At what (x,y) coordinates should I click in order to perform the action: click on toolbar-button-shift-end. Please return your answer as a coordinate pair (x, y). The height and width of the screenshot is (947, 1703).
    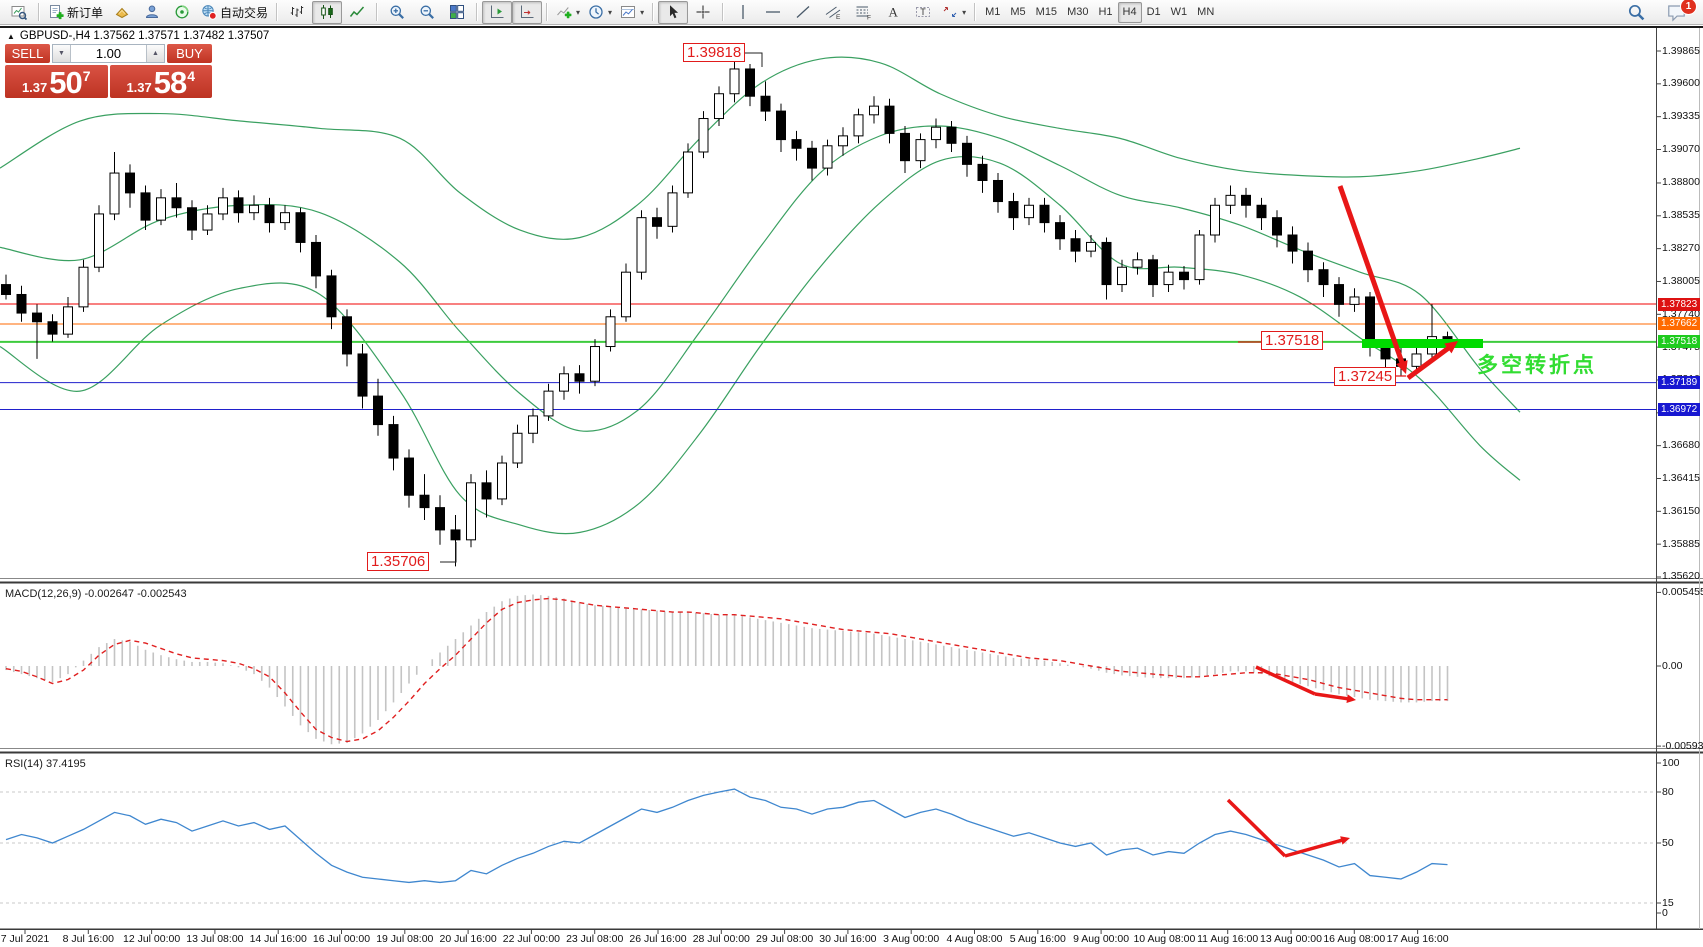
    Looking at the image, I should click on (497, 12).